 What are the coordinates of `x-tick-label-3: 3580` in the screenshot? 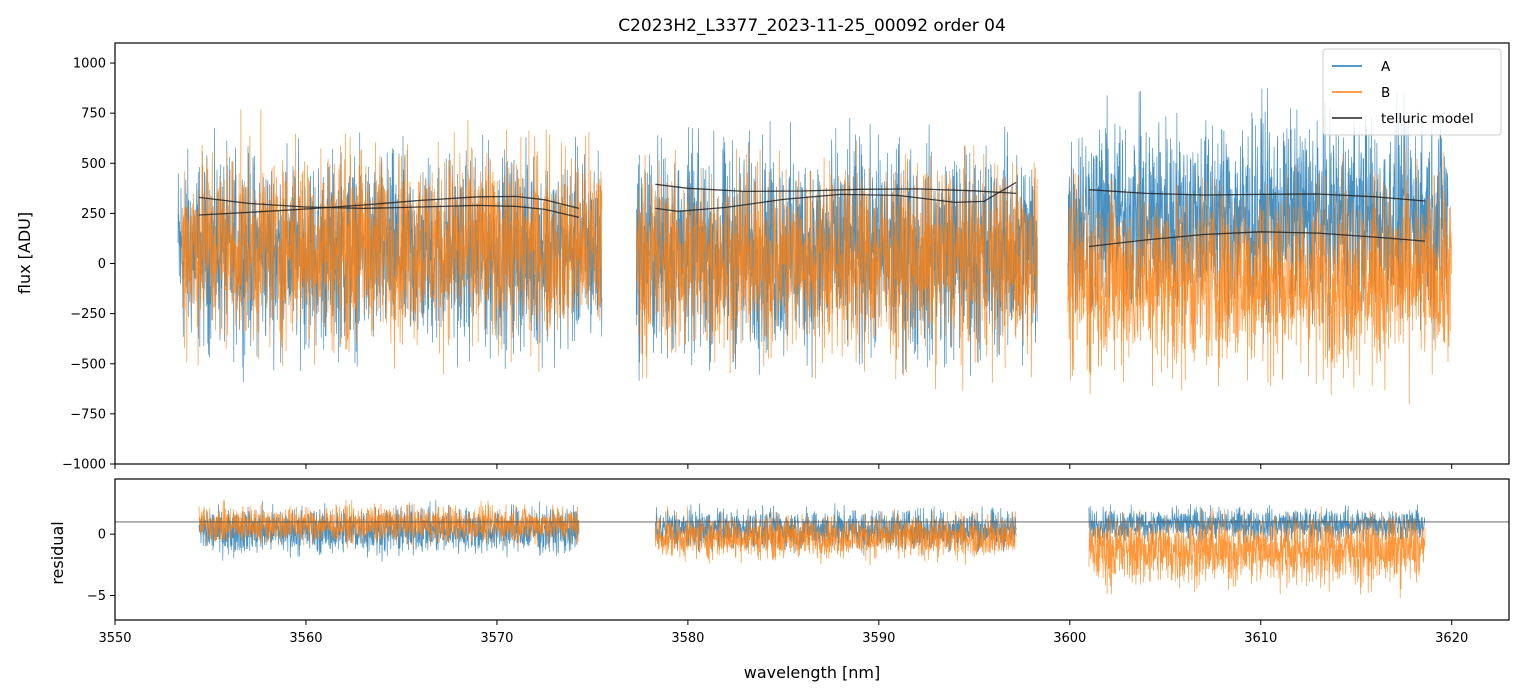 It's located at (687, 638).